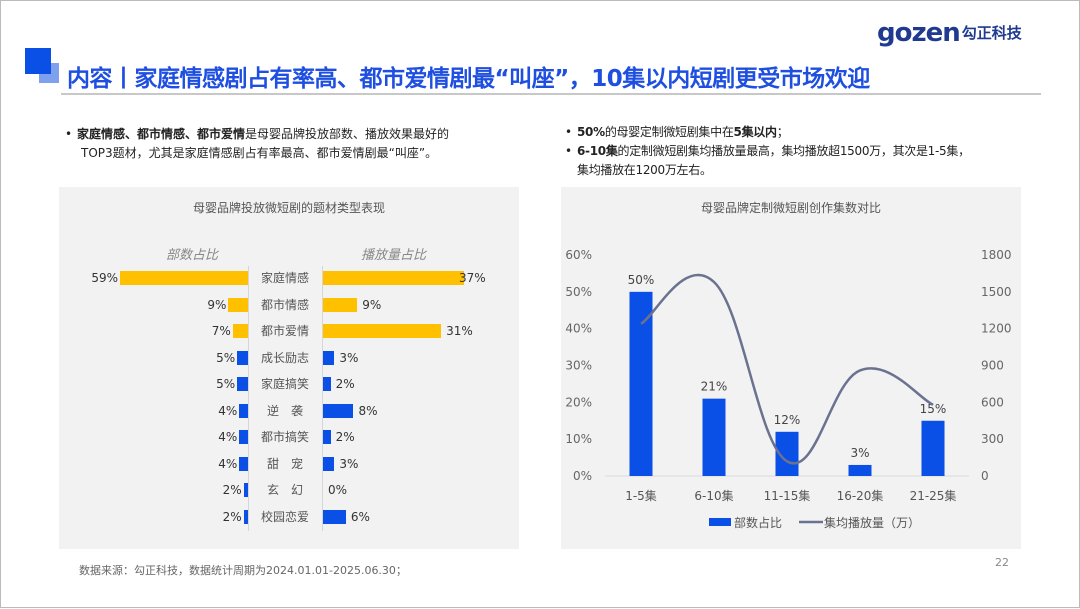 The width and height of the screenshot is (1080, 609). What do you see at coordinates (104, 278) in the screenshot?
I see `left-bar-label: 59%` at bounding box center [104, 278].